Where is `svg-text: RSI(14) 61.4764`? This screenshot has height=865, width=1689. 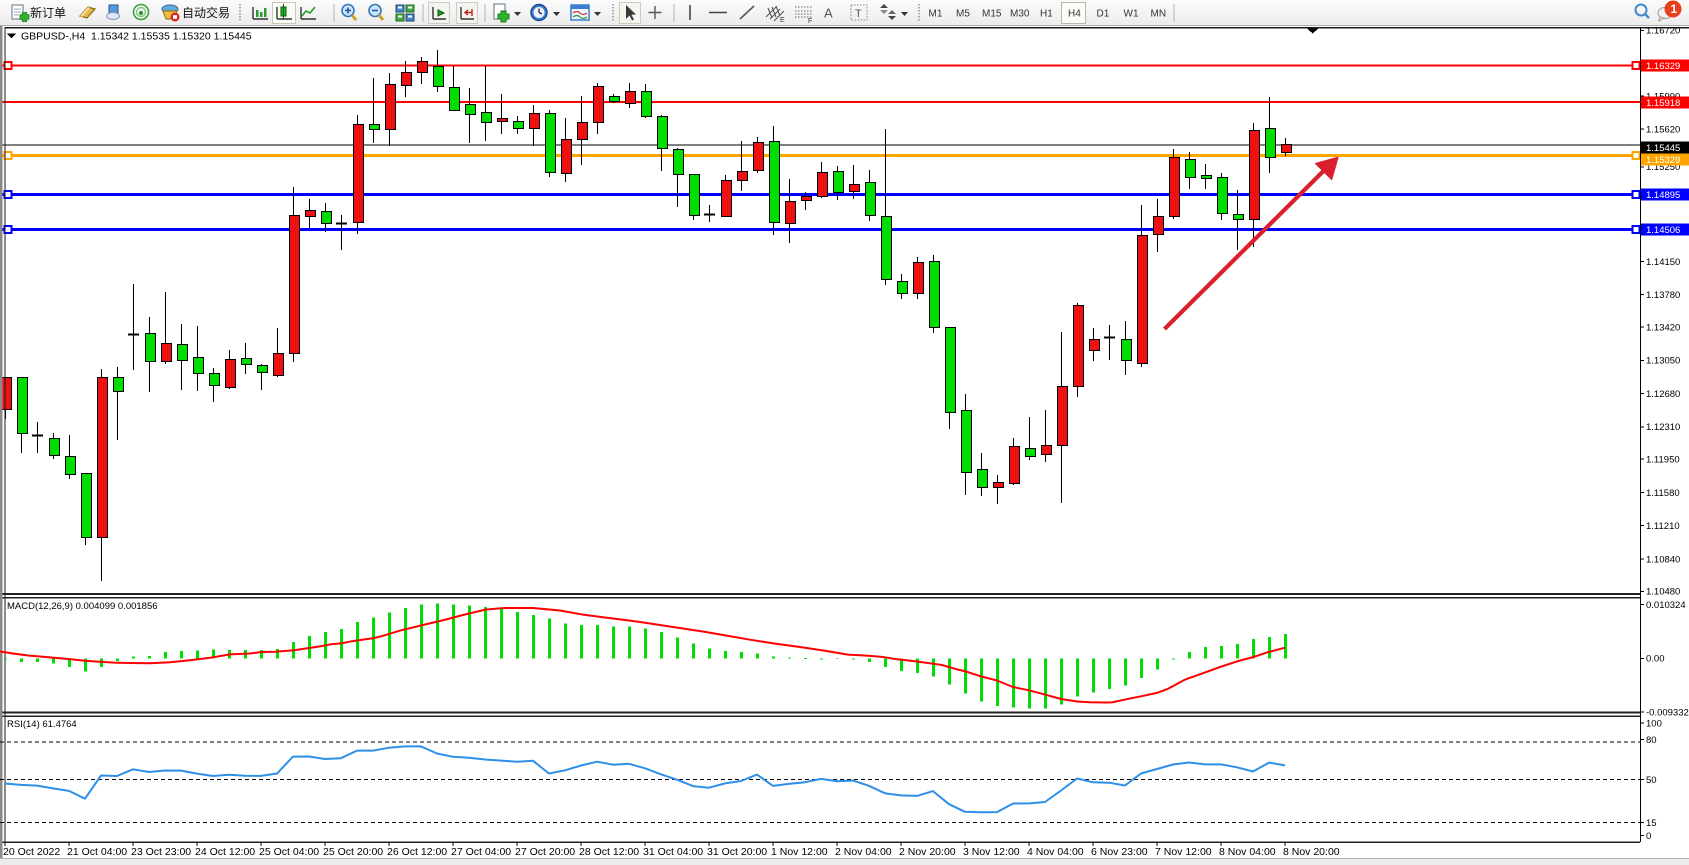
svg-text: RSI(14) 61.4764 is located at coordinates (42, 724).